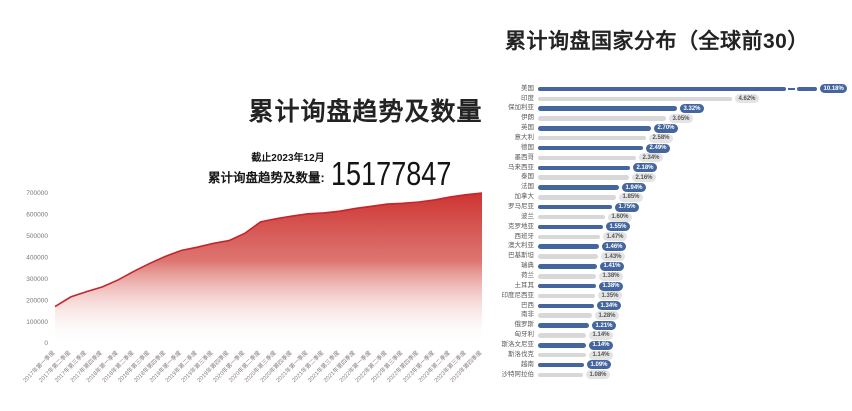 This screenshot has width=852, height=411. Describe the element at coordinates (676, 138) in the screenshot. I see `bar-row: 意大利 2.58%` at that location.